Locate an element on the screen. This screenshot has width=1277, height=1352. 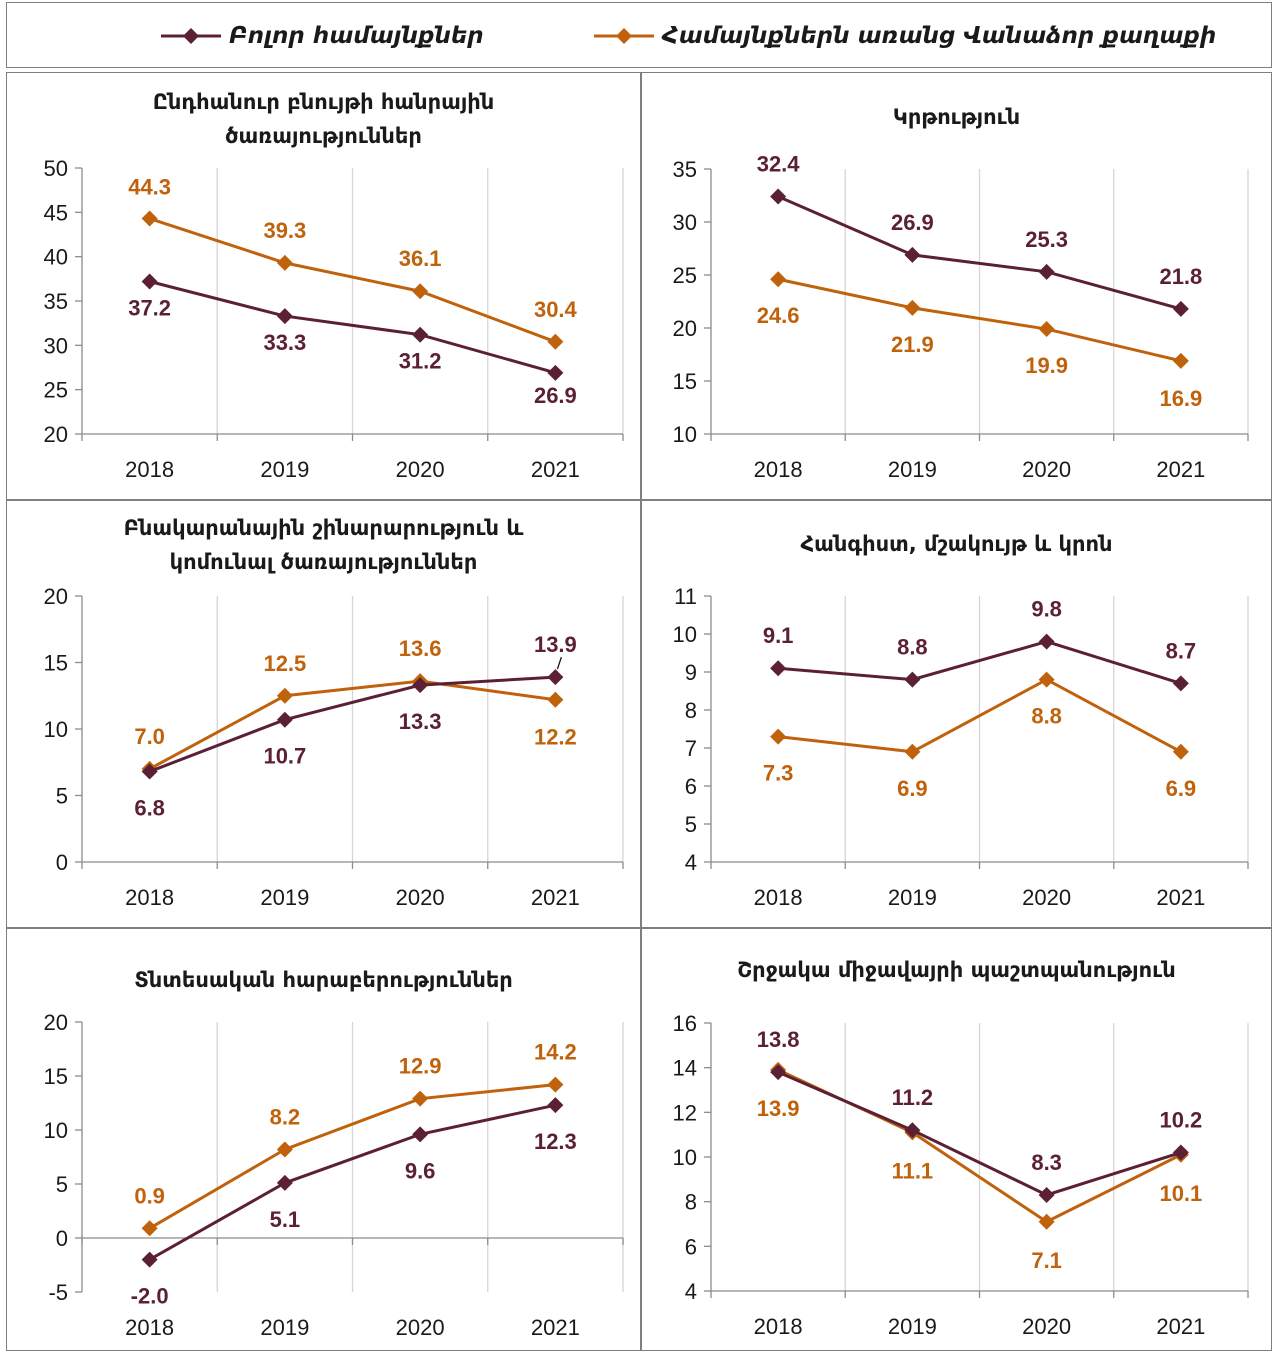
y-tick-label: -5 is located at coordinates (58, 1292).